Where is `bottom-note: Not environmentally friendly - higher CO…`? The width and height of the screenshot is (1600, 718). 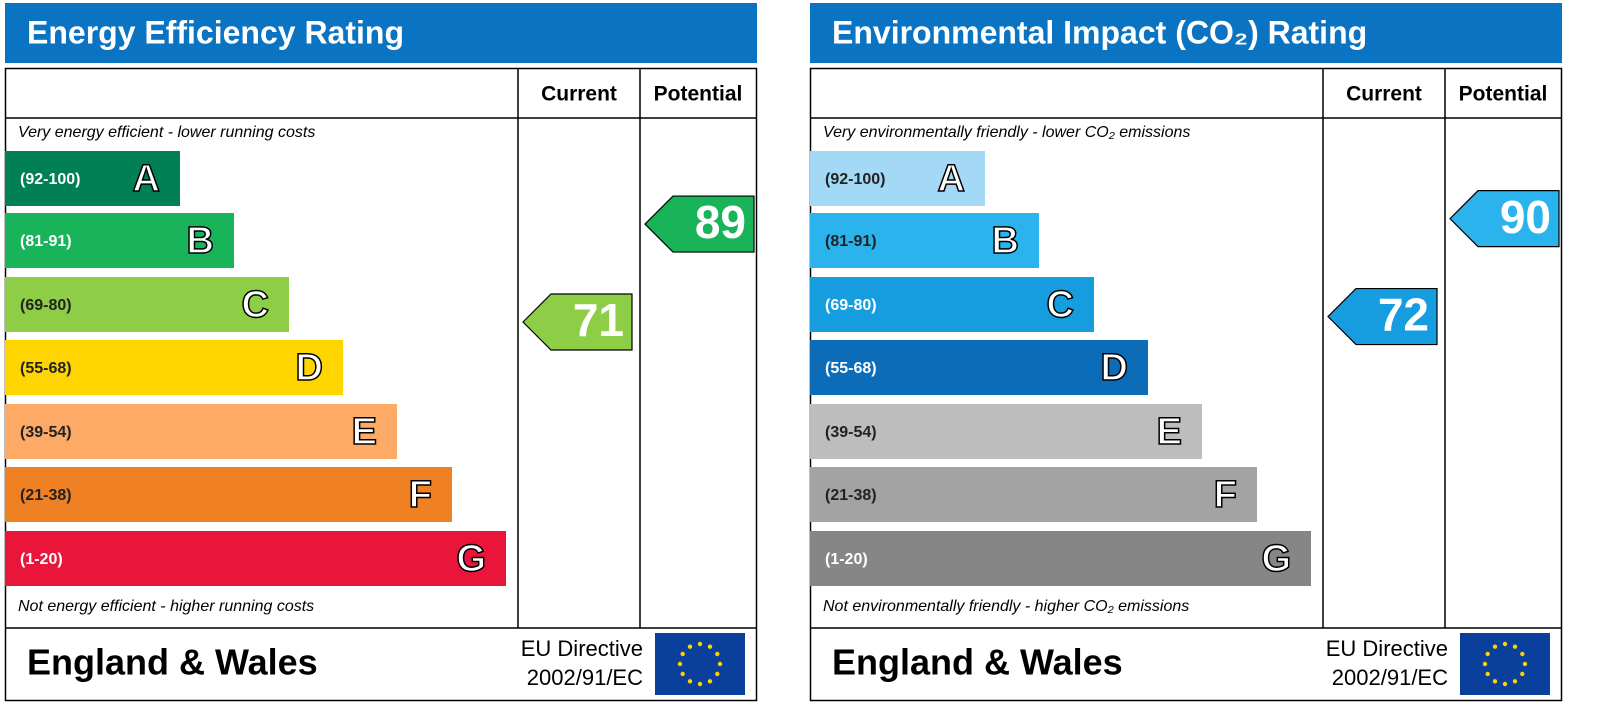 bottom-note: Not environmentally friendly - higher CO… is located at coordinates (1006, 606).